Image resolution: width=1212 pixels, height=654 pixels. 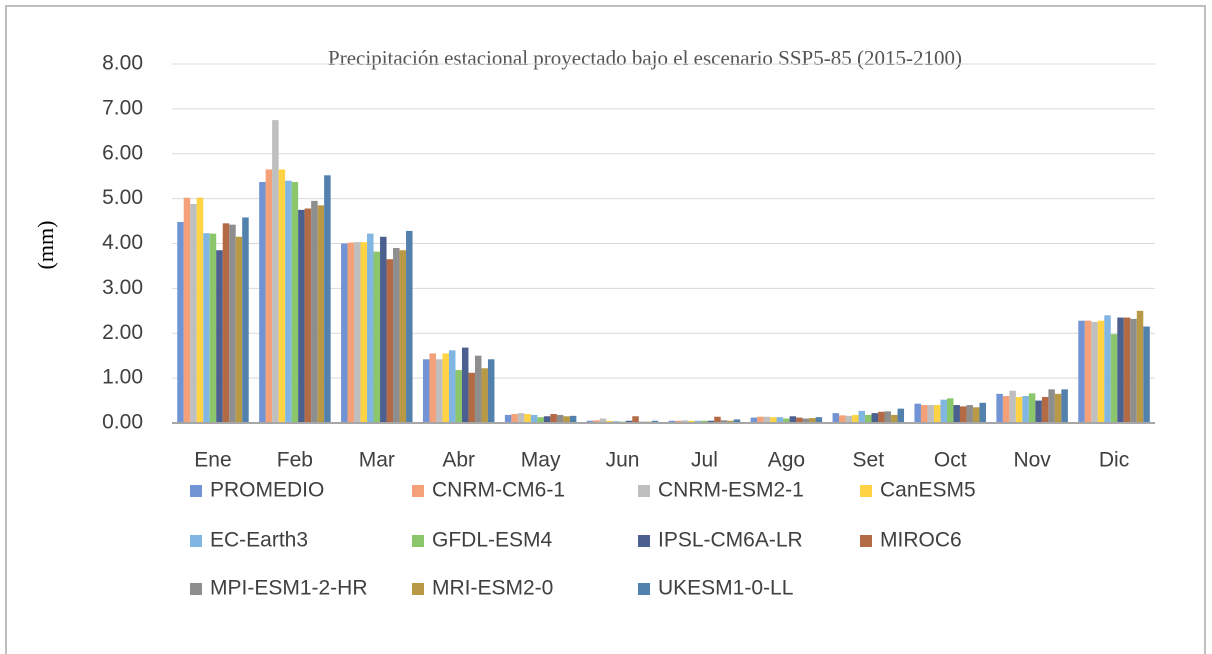 I want to click on legend-label: PROMEDIO, so click(x=267, y=490).